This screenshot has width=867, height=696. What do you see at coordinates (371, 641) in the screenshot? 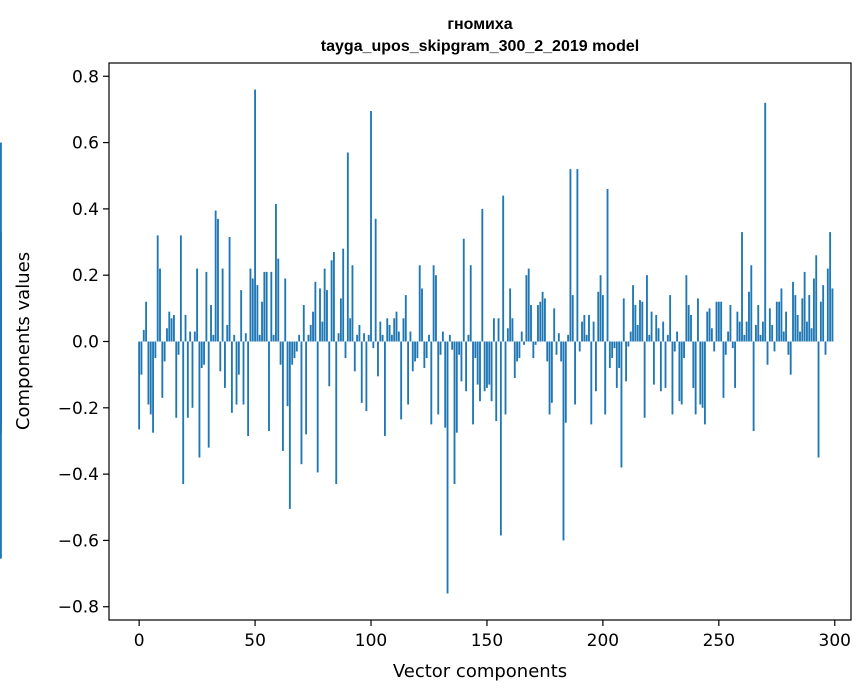
I see `x-tick-label: 100` at bounding box center [371, 641].